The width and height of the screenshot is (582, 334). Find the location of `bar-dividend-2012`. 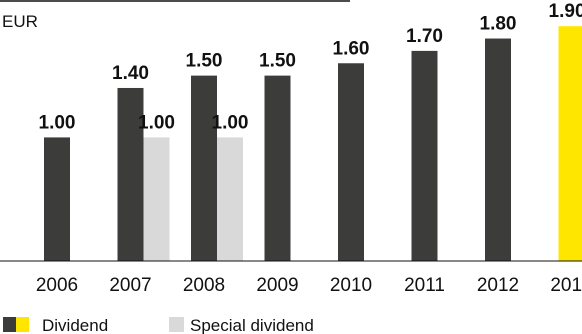

bar-dividend-2012 is located at coordinates (498, 150).